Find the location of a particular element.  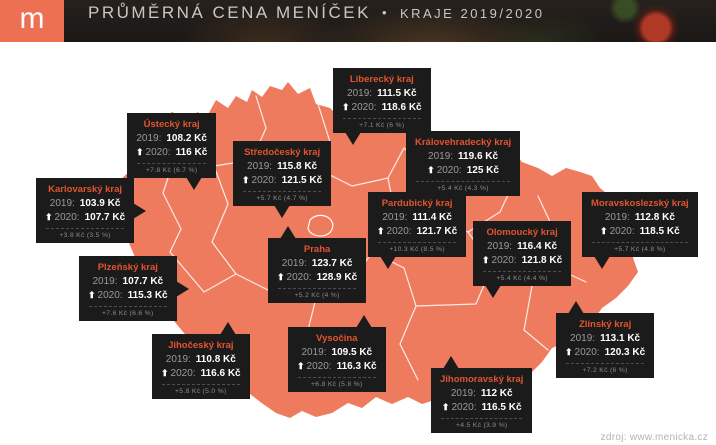

region-name: Karlovarský kraj is located at coordinates (85, 189).